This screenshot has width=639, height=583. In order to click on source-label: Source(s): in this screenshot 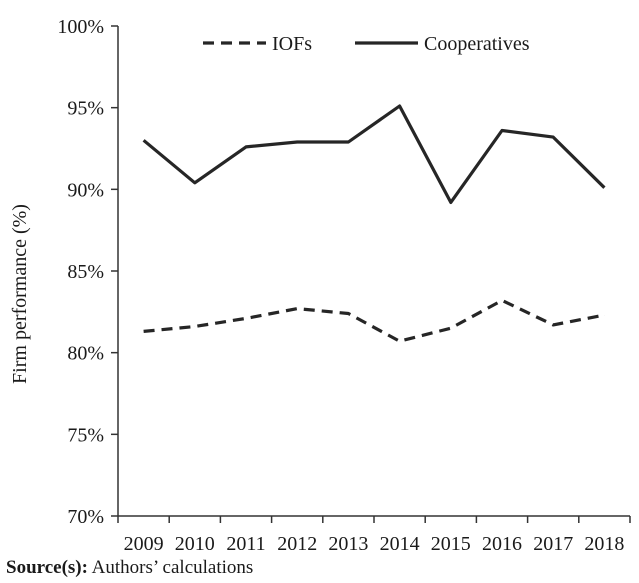, I will do `click(47, 567)`.